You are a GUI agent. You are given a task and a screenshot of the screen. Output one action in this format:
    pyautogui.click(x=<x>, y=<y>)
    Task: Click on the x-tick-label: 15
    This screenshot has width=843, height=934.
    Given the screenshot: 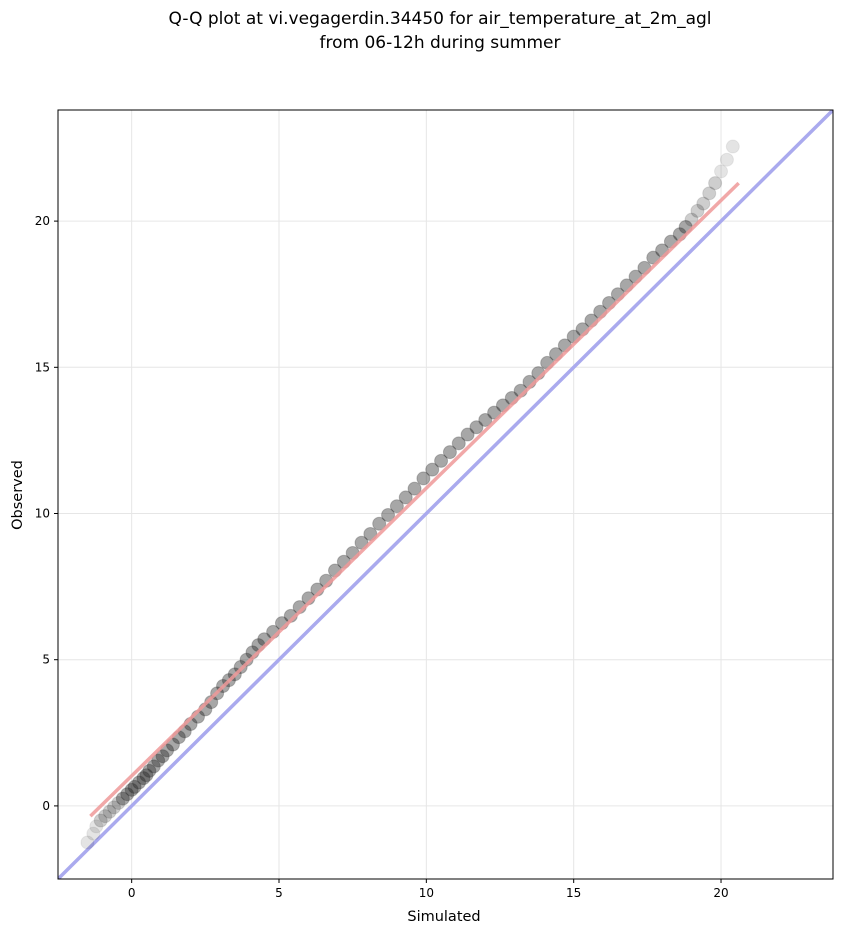 What is the action you would take?
    pyautogui.click(x=573, y=893)
    